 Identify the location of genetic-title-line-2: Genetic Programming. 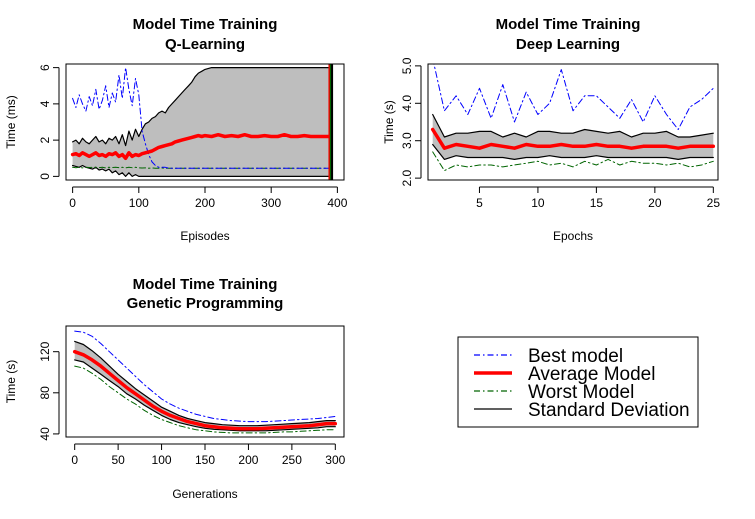
(205, 303).